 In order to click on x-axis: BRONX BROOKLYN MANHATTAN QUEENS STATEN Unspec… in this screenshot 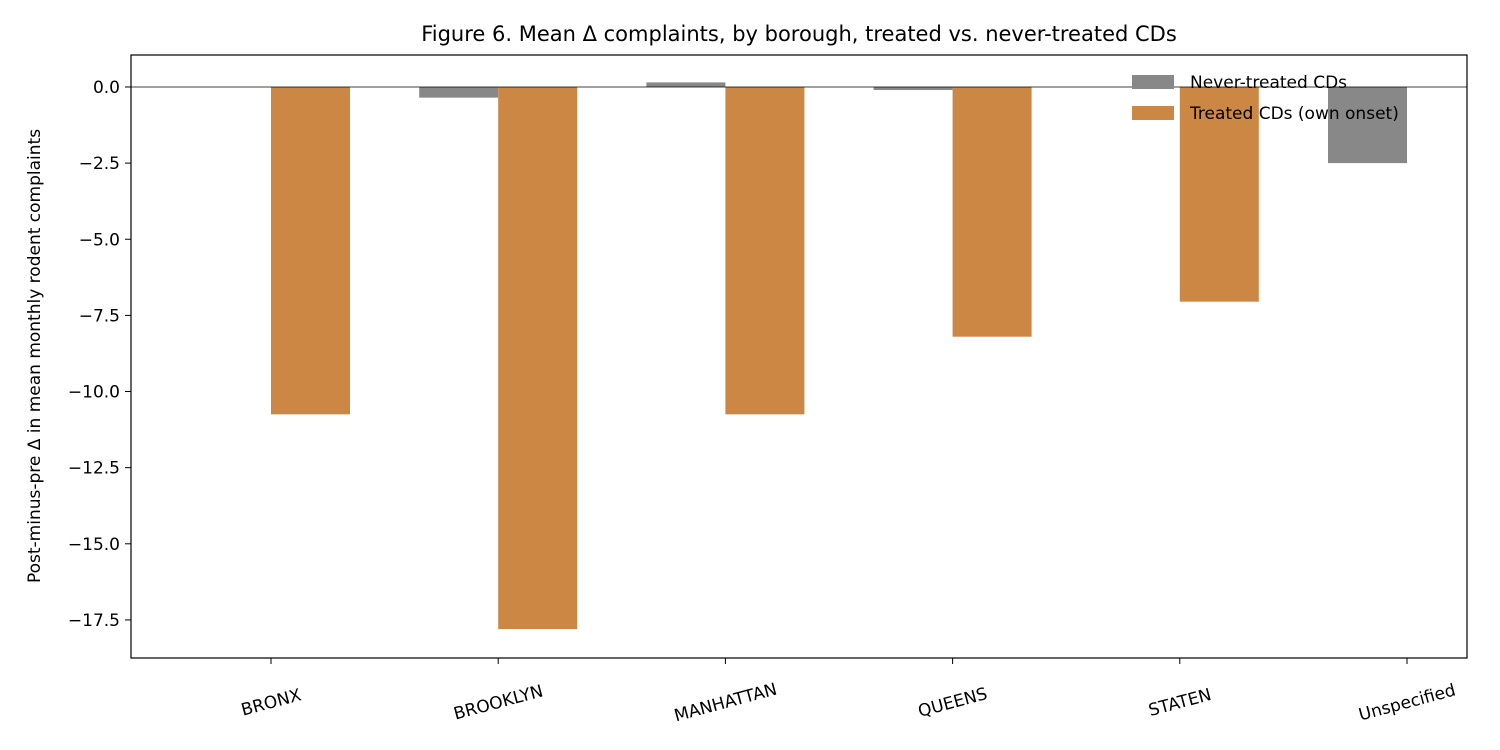, I will do `click(848, 692)`.